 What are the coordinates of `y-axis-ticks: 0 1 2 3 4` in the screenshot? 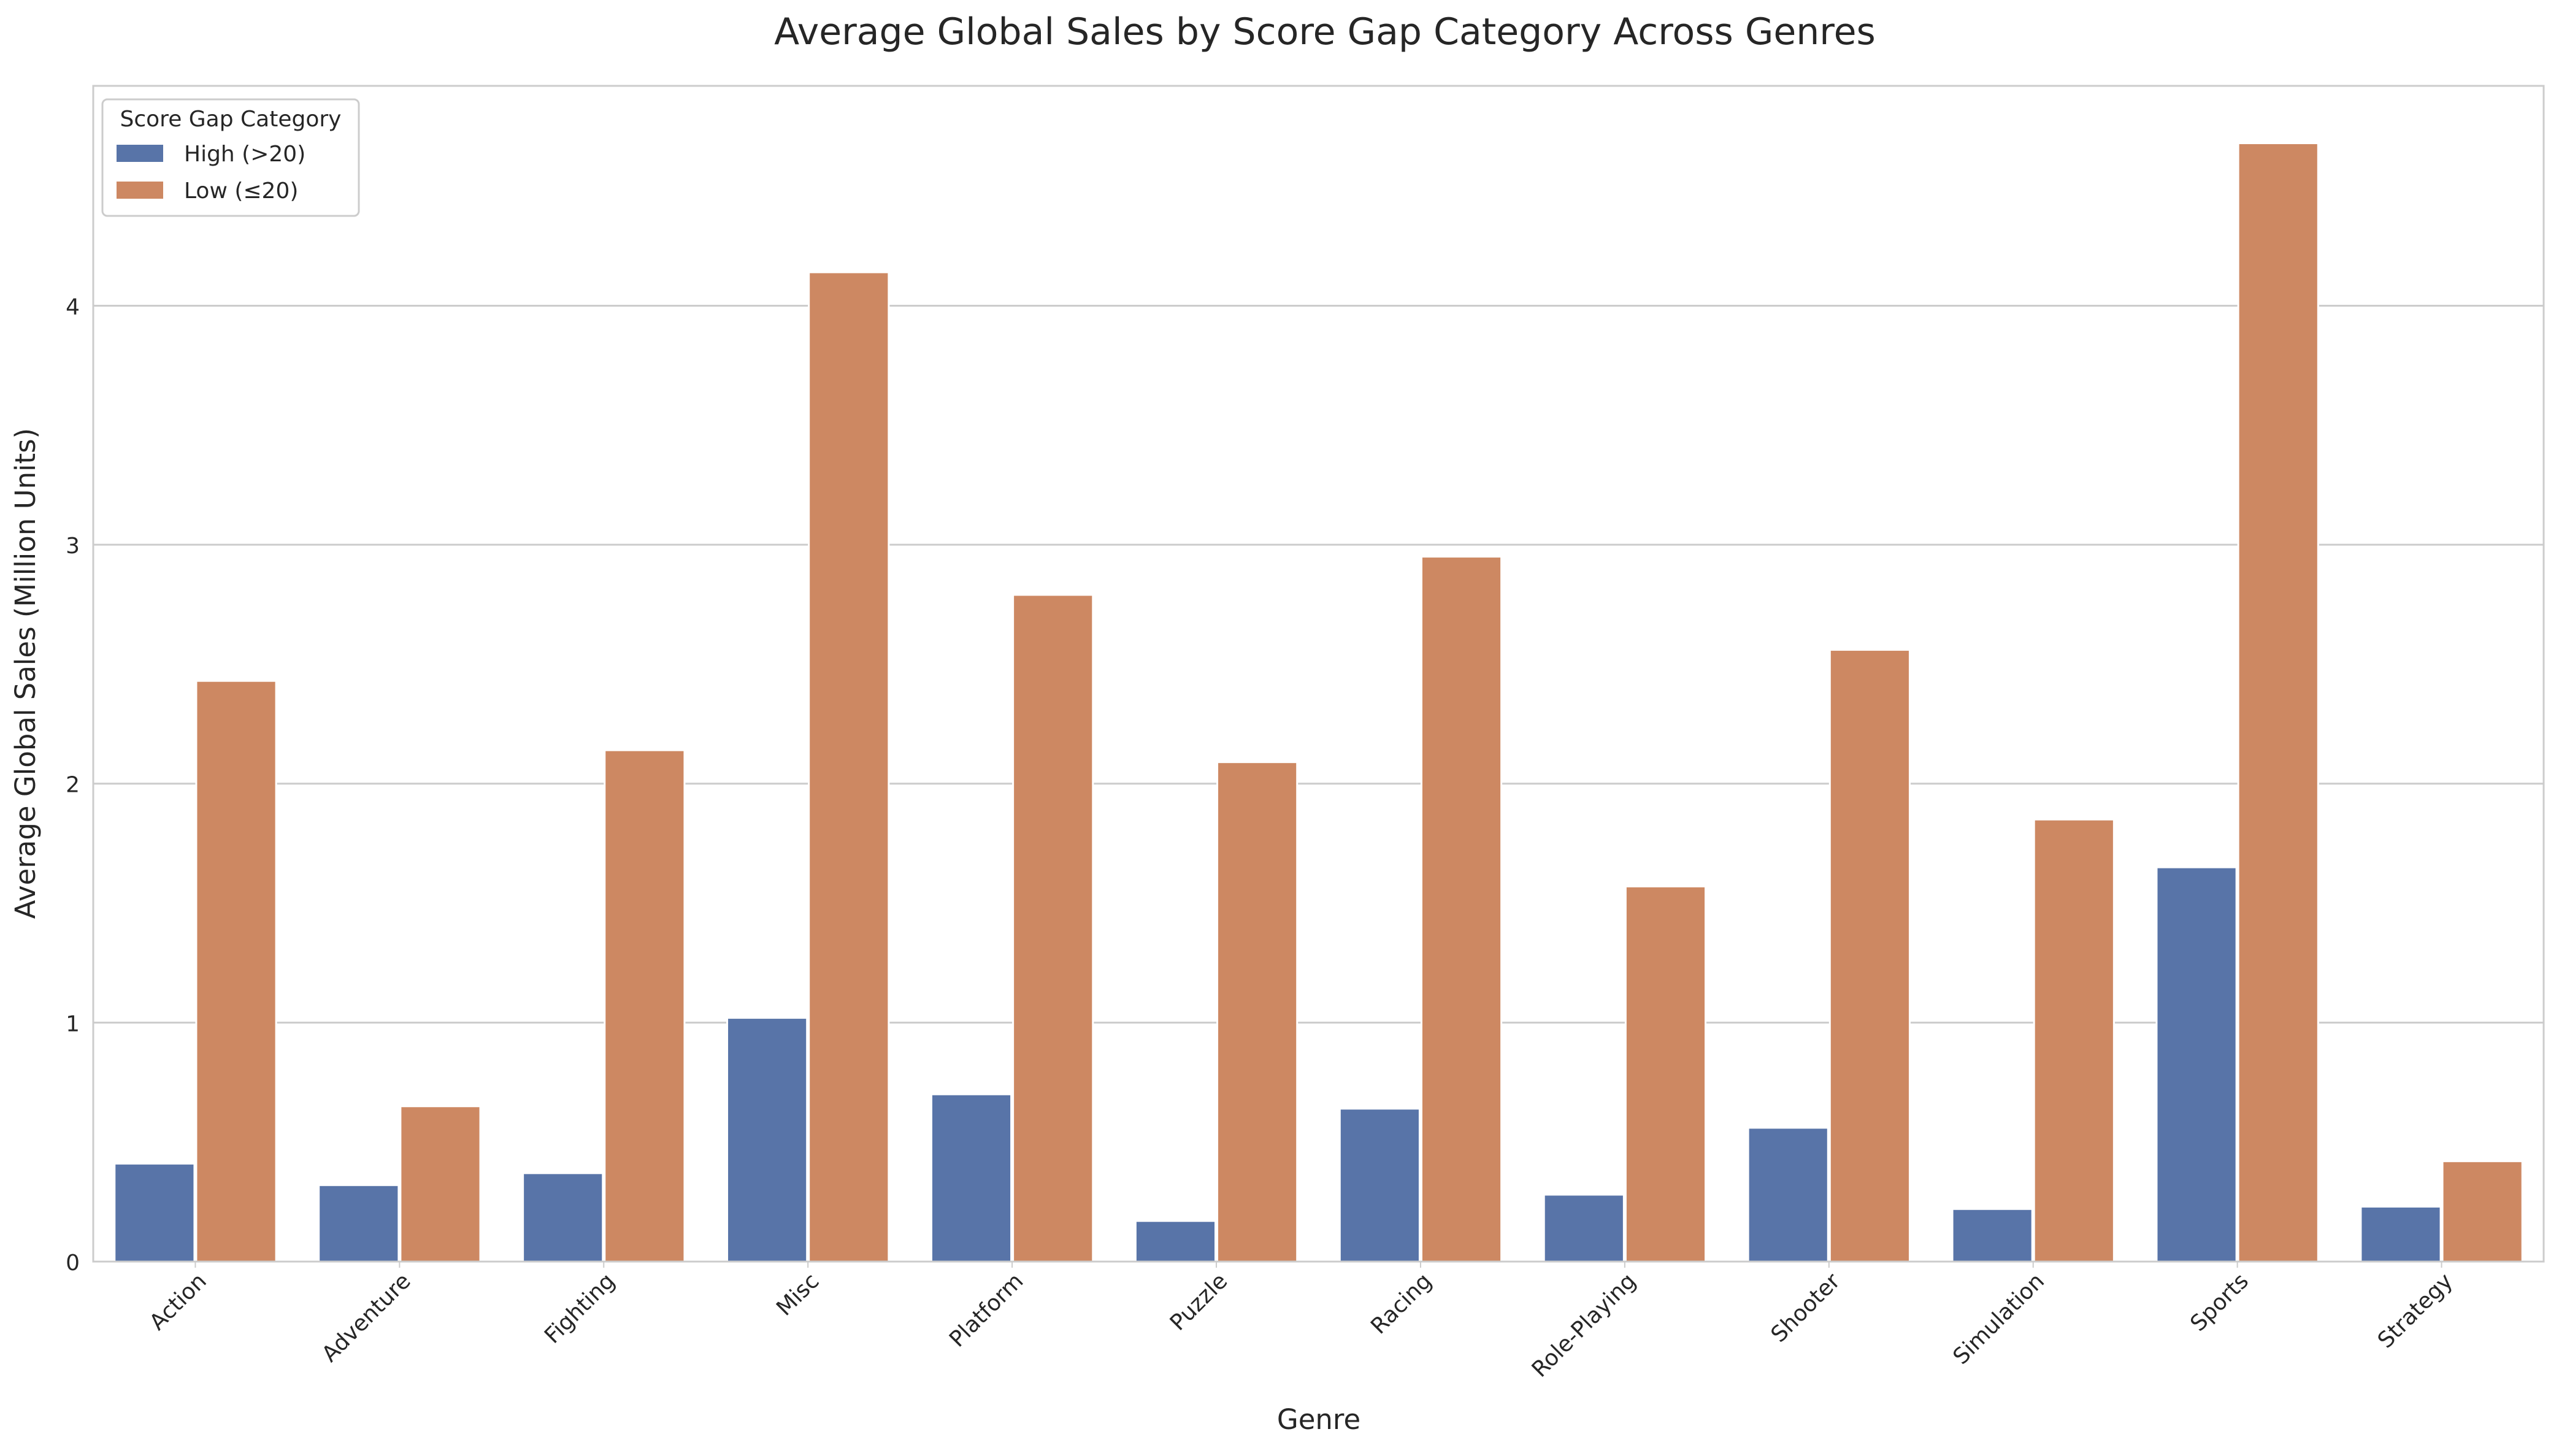 It's located at (73, 785).